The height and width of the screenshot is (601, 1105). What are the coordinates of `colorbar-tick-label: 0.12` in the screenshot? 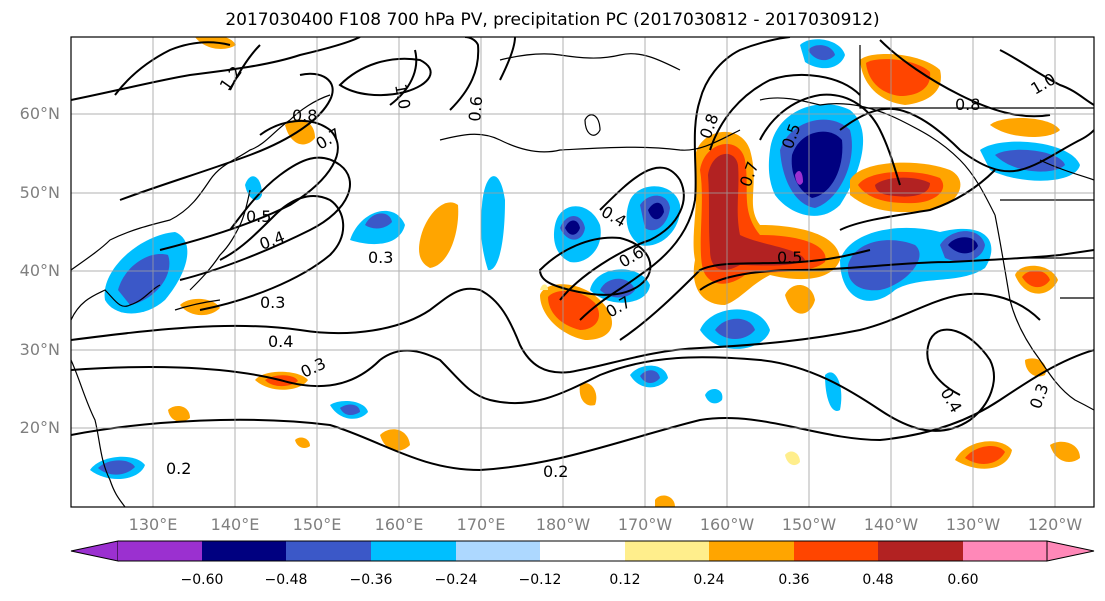 It's located at (625, 580).